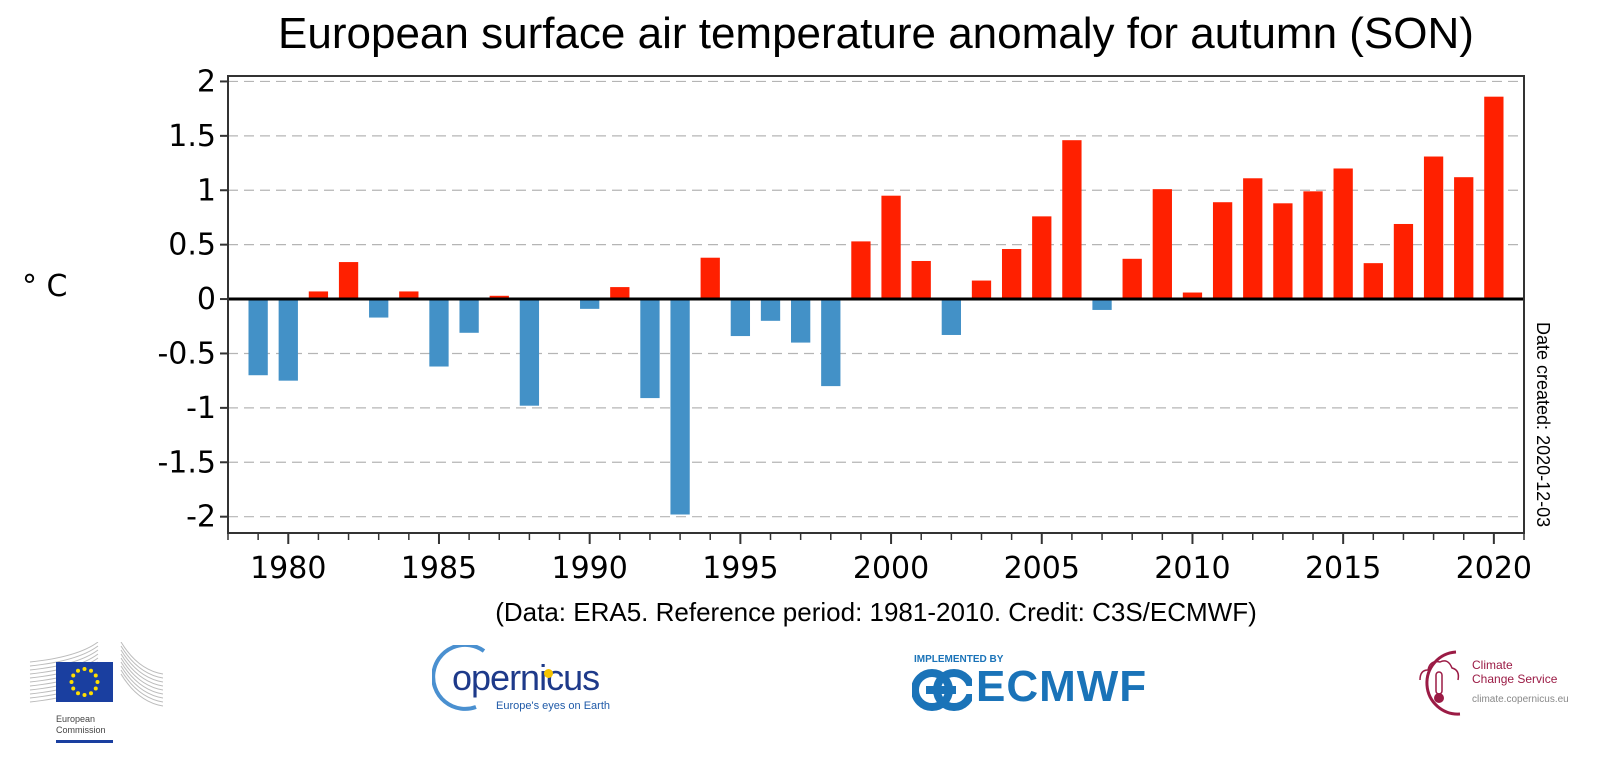  What do you see at coordinates (650, 349) in the screenshot?
I see `bar-1992` at bounding box center [650, 349].